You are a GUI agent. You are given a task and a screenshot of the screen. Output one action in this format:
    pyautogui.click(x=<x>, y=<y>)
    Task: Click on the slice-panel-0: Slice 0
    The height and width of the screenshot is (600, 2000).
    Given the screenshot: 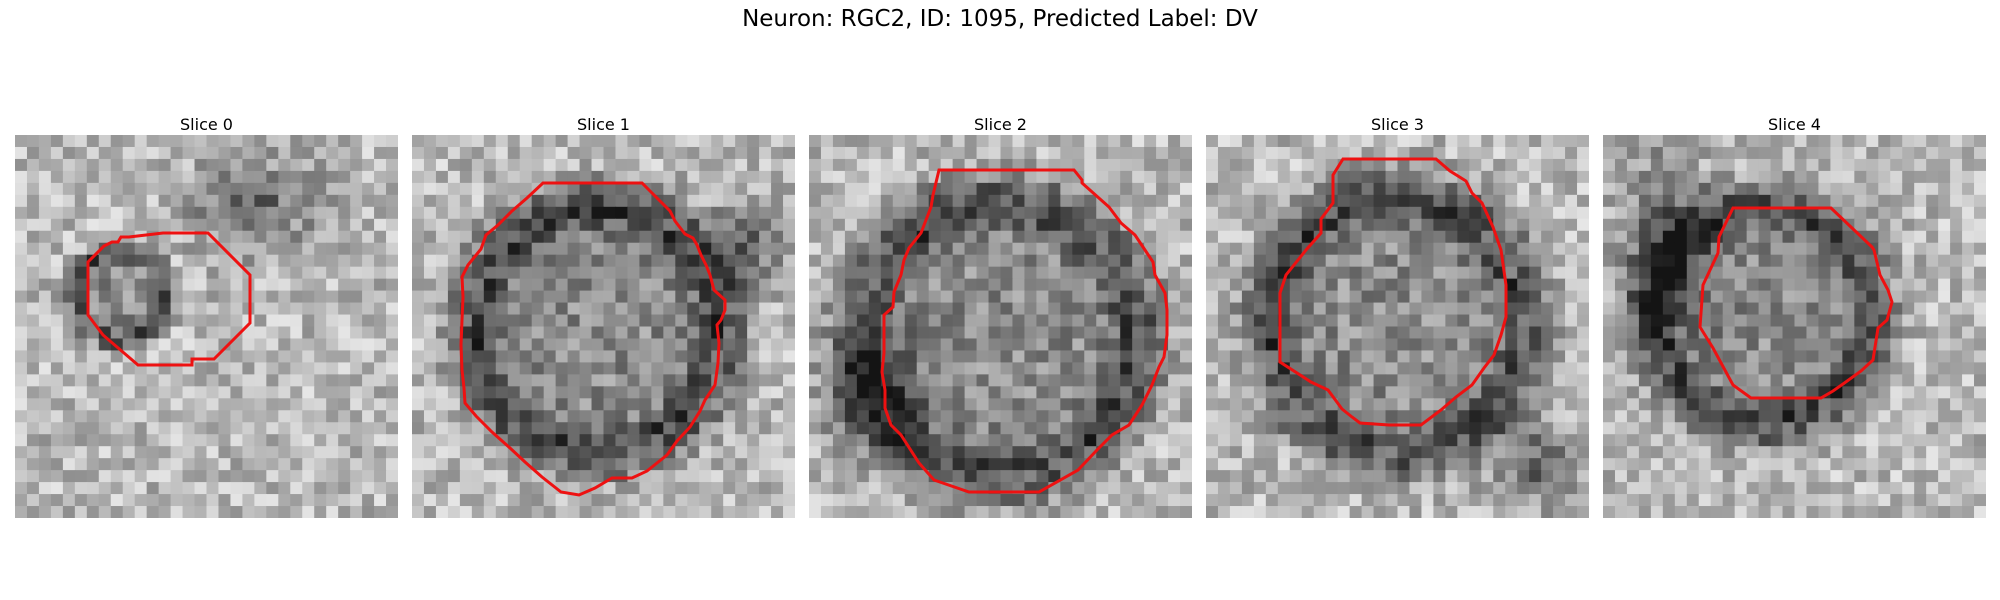 What is the action you would take?
    pyautogui.click(x=206, y=316)
    